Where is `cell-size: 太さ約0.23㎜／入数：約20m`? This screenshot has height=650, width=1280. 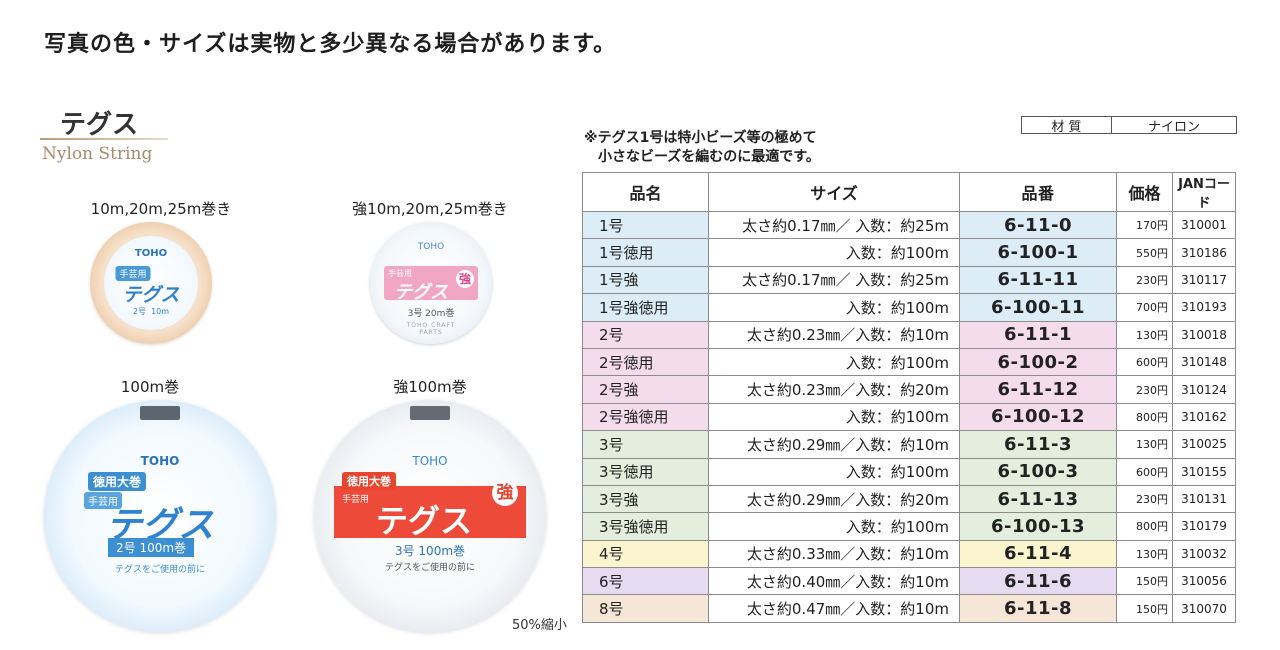 cell-size: 太さ約0.23㎜／入数：約20m is located at coordinates (834, 389).